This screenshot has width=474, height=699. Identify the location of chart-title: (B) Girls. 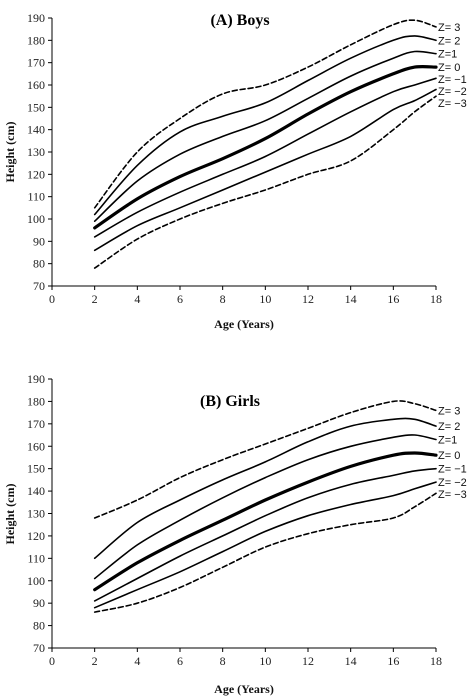
(230, 401).